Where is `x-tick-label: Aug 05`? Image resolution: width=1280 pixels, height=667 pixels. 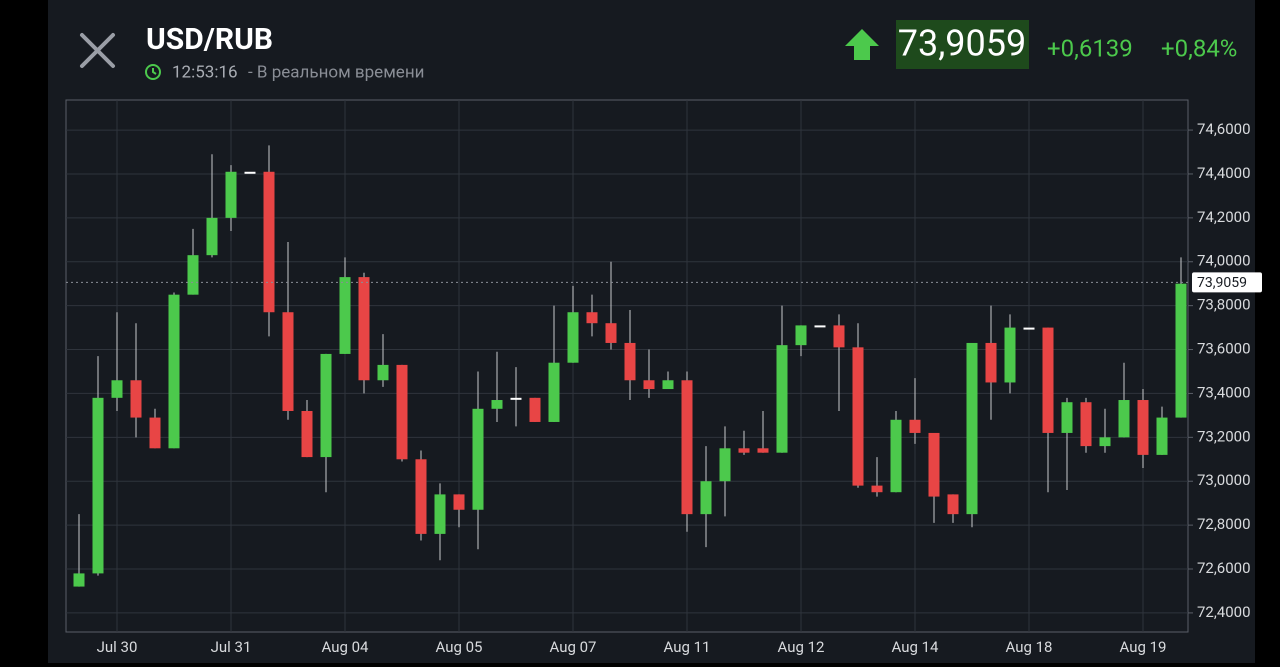 x-tick-label: Aug 05 is located at coordinates (459, 647).